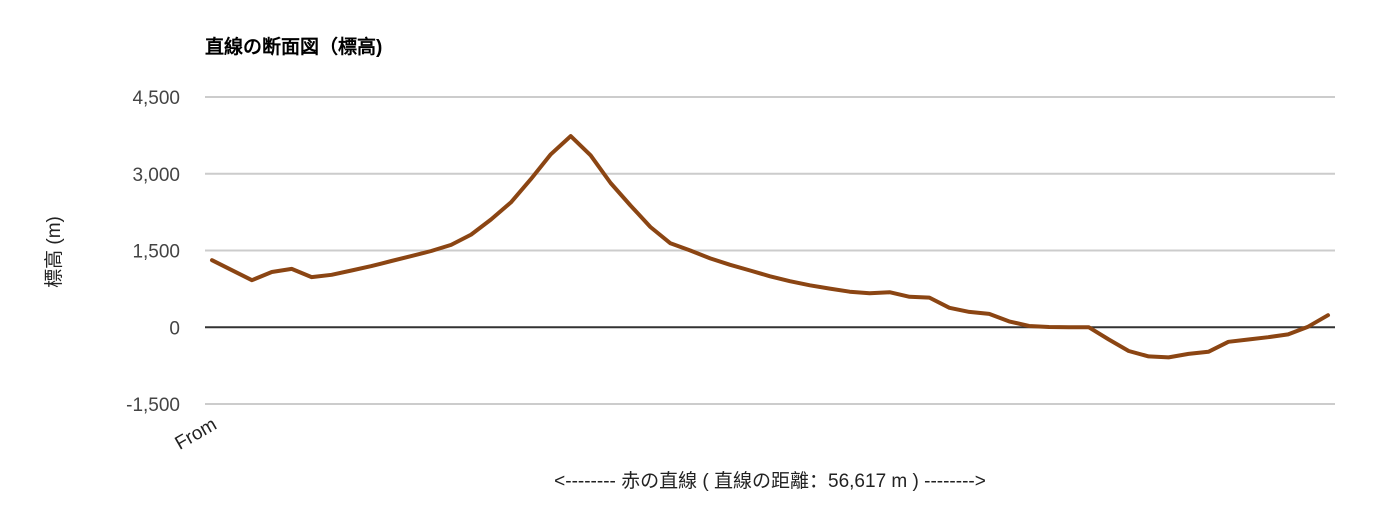  What do you see at coordinates (156, 252) in the screenshot?
I see `y-tick-label: 1,500` at bounding box center [156, 252].